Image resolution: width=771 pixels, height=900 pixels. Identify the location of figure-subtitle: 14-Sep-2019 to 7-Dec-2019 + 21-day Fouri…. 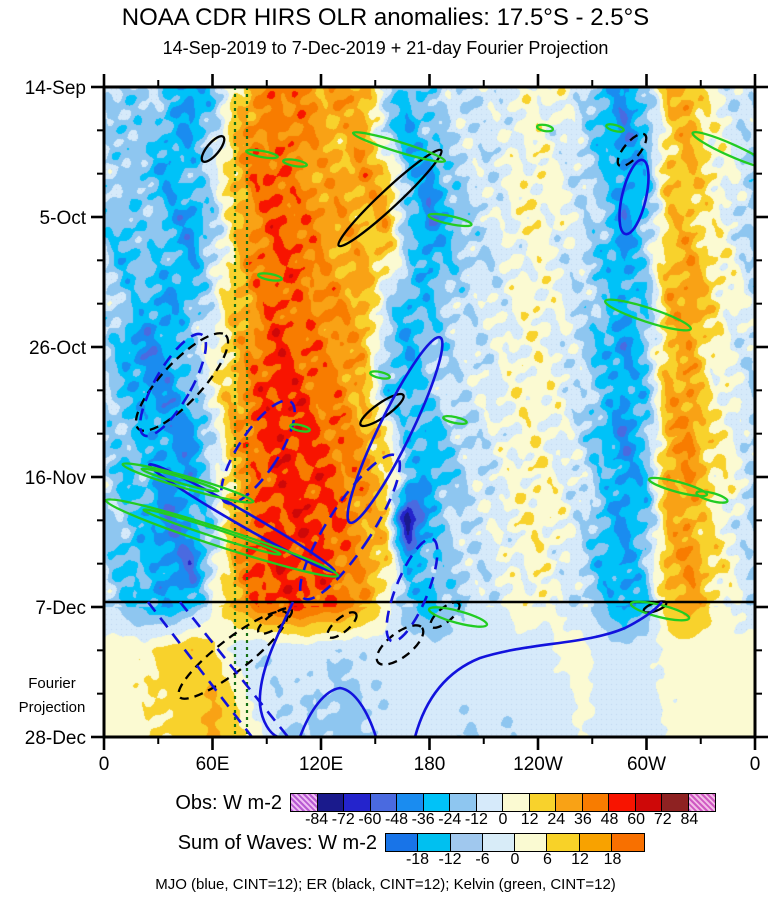
(385, 48).